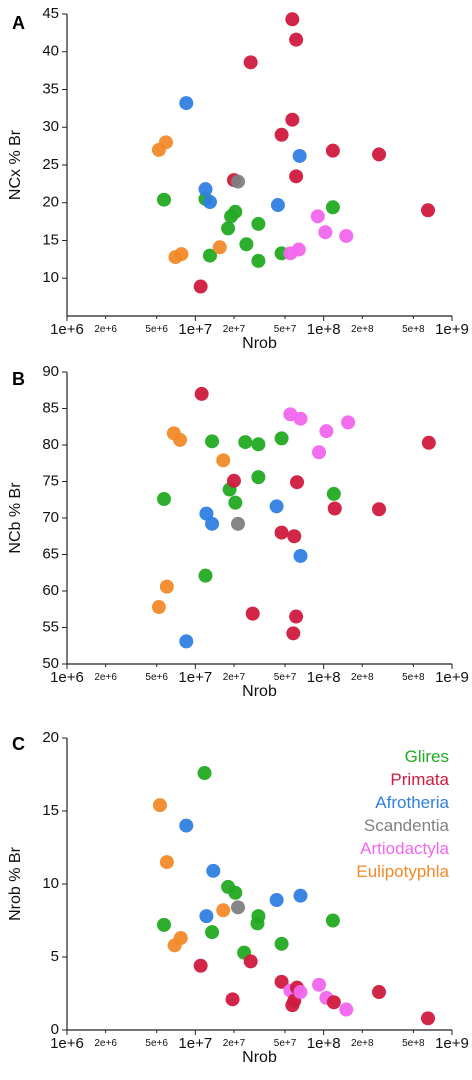  Describe the element at coordinates (50, 407) in the screenshot. I see `y-tick-label: 85` at that location.